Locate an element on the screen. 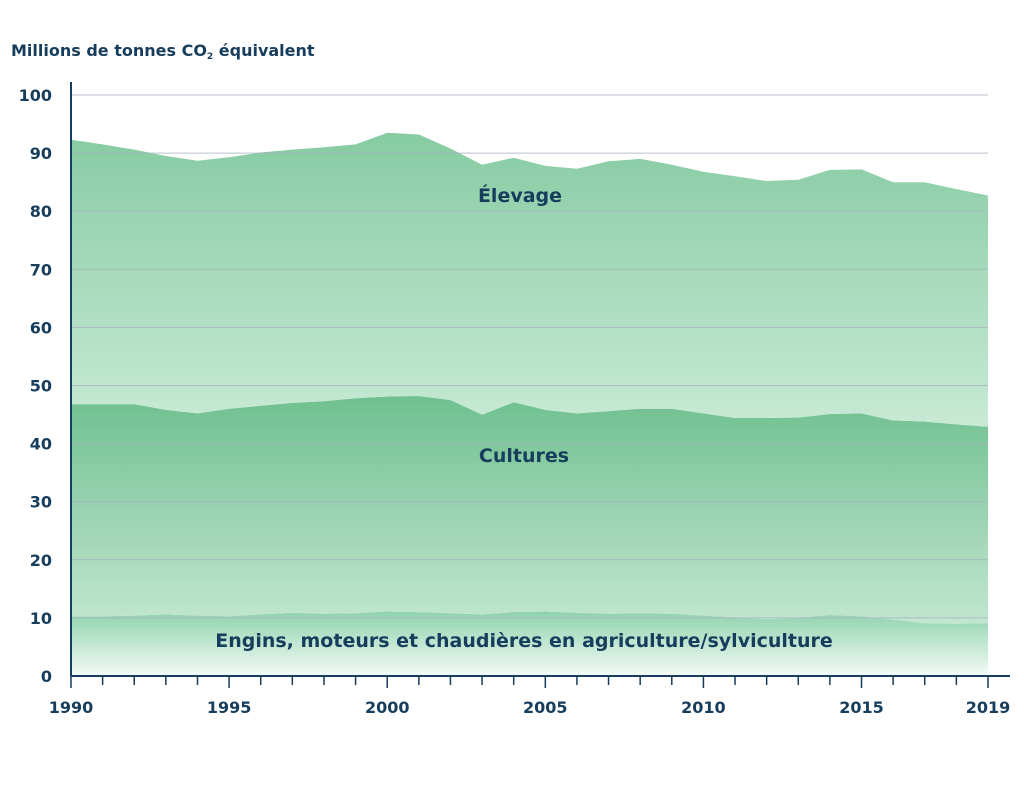 Image resolution: width=1024 pixels, height=789 pixels. label-cultures: Cultures is located at coordinates (524, 456).